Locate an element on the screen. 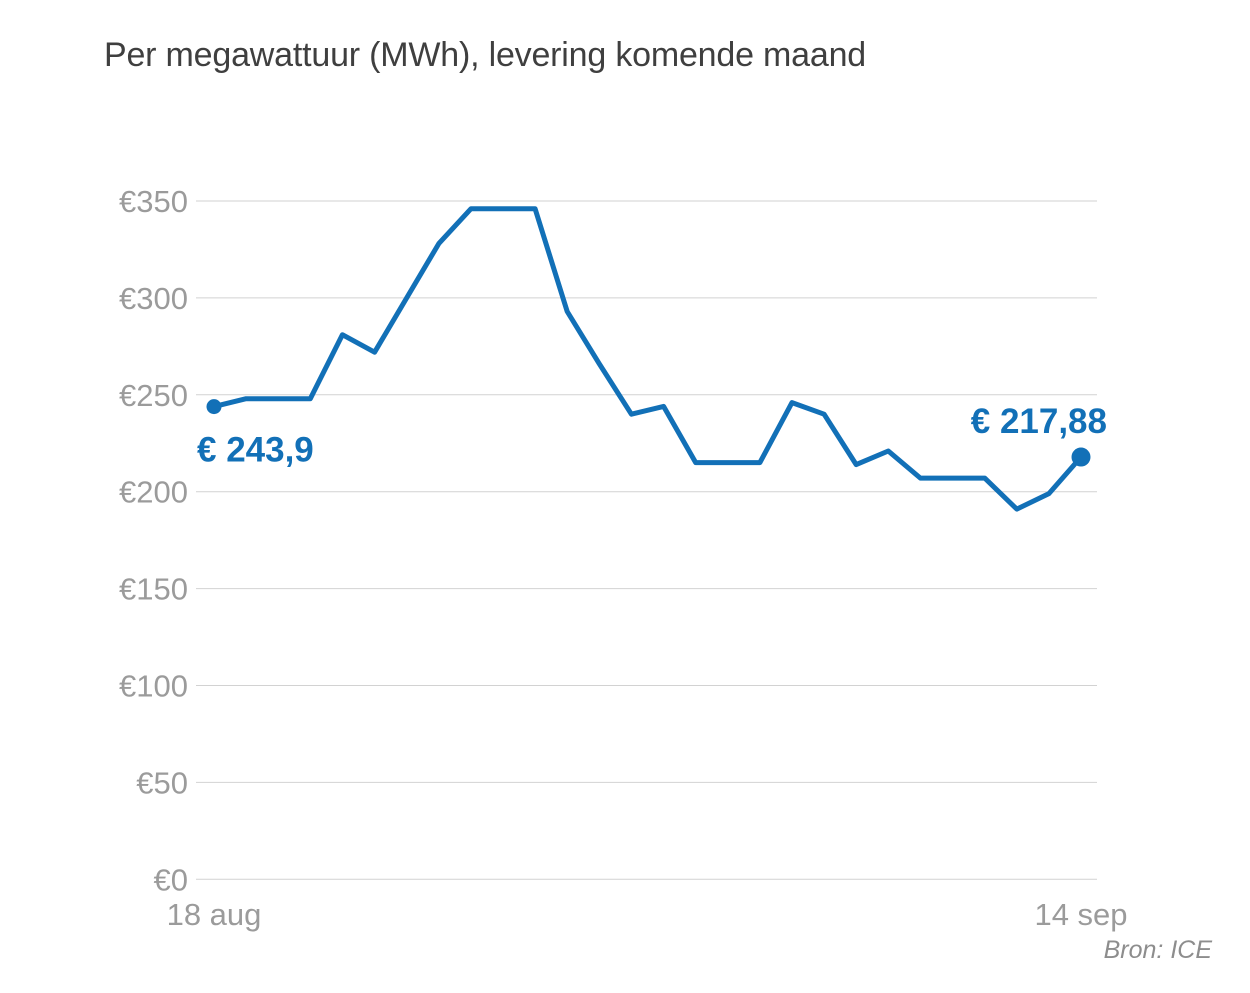 This screenshot has width=1250, height=993. data-point-label: € 243,9 is located at coordinates (255, 450).